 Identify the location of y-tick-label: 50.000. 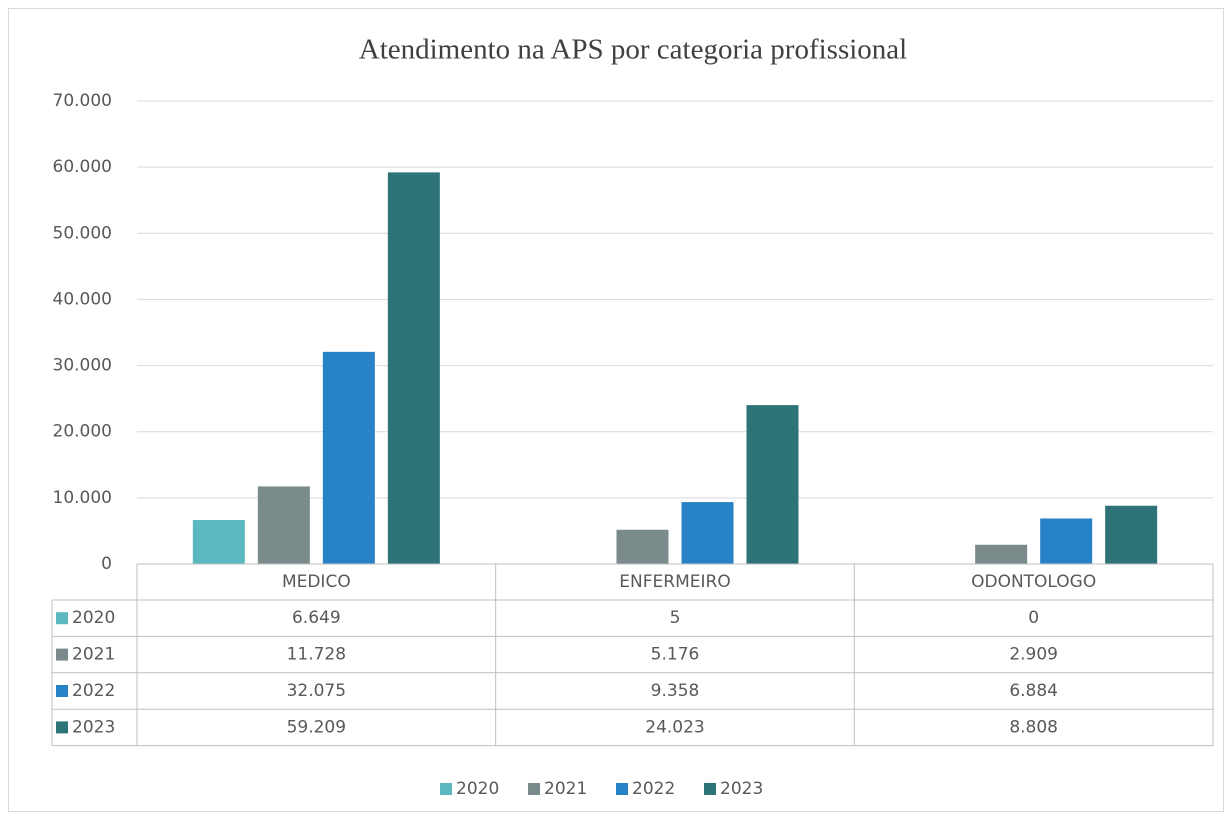
(82, 233).